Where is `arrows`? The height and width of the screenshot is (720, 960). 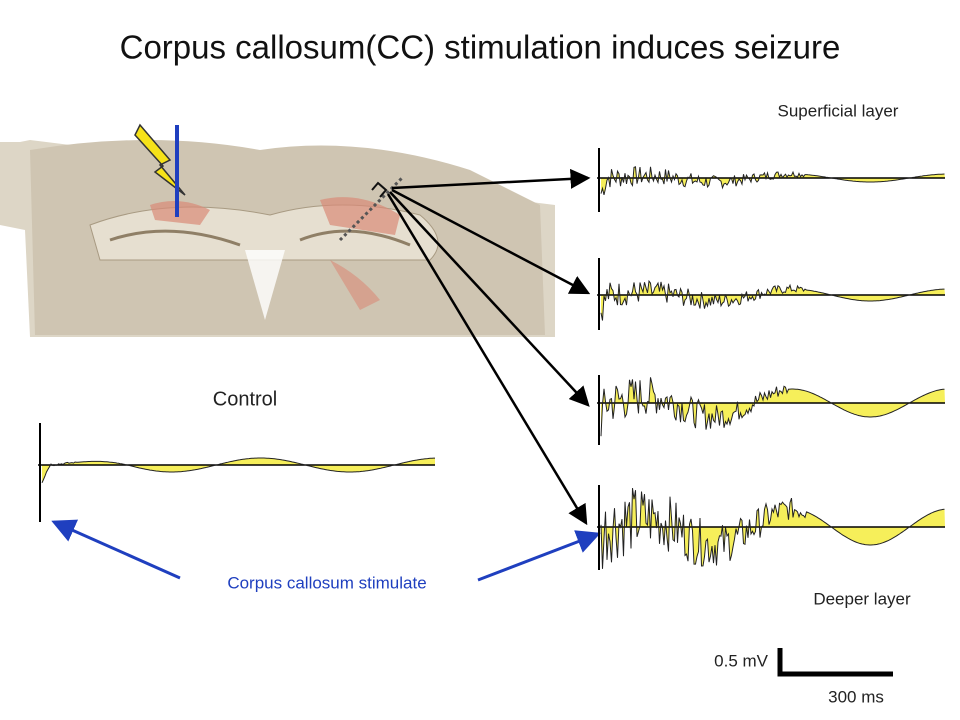 arrows is located at coordinates (488, 347).